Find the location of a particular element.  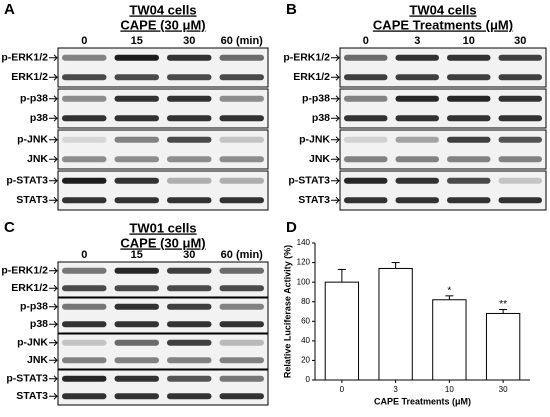

row-label: p-JNK is located at coordinates (32, 343).